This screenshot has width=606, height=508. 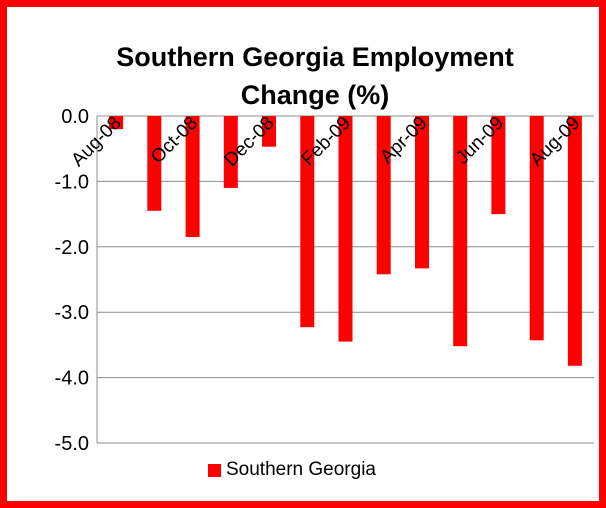 What do you see at coordinates (72, 444) in the screenshot?
I see `y-tick-label: -5.0` at bounding box center [72, 444].